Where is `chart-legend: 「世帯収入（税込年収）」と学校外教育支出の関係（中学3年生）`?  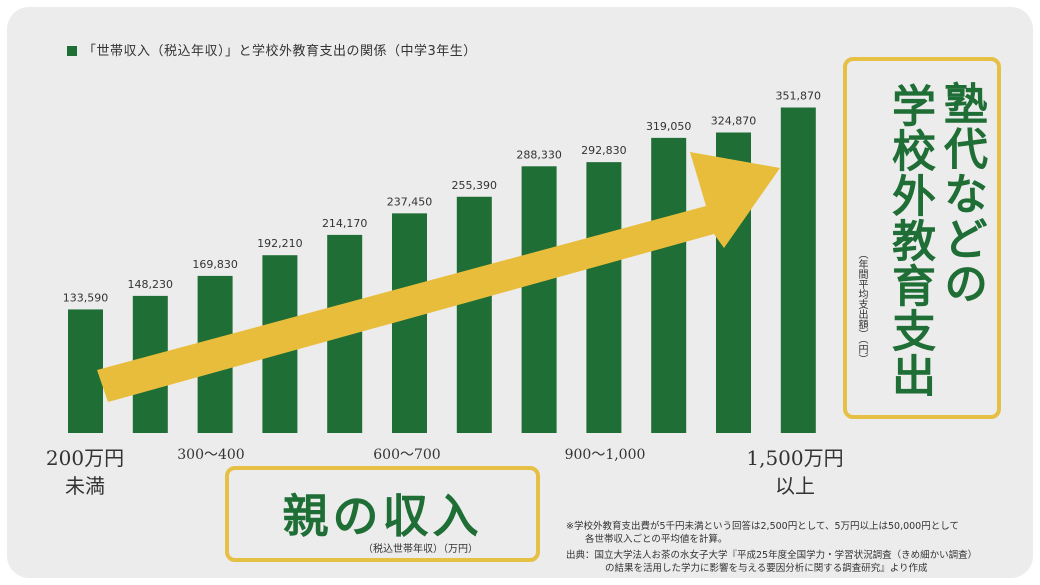
chart-legend: 「世帯収入（税込年収）」と学校外教育支出の関係（中学3年生） is located at coordinates (272, 49).